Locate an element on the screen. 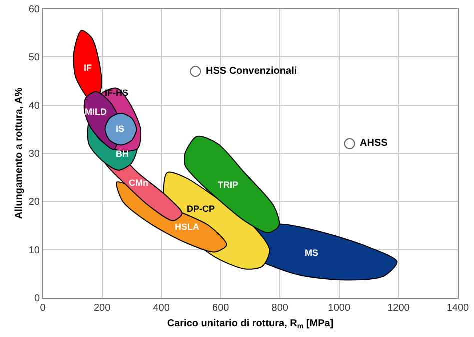 This screenshot has height=337, width=474. y-tick-label: 0 is located at coordinates (37, 299).